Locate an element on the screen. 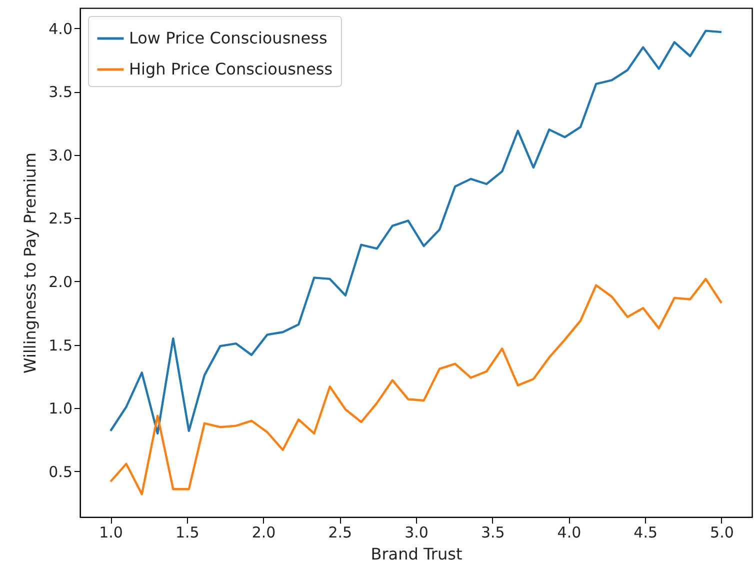 The height and width of the screenshot is (571, 754). x-tick-label: 3.5 is located at coordinates (492, 533).